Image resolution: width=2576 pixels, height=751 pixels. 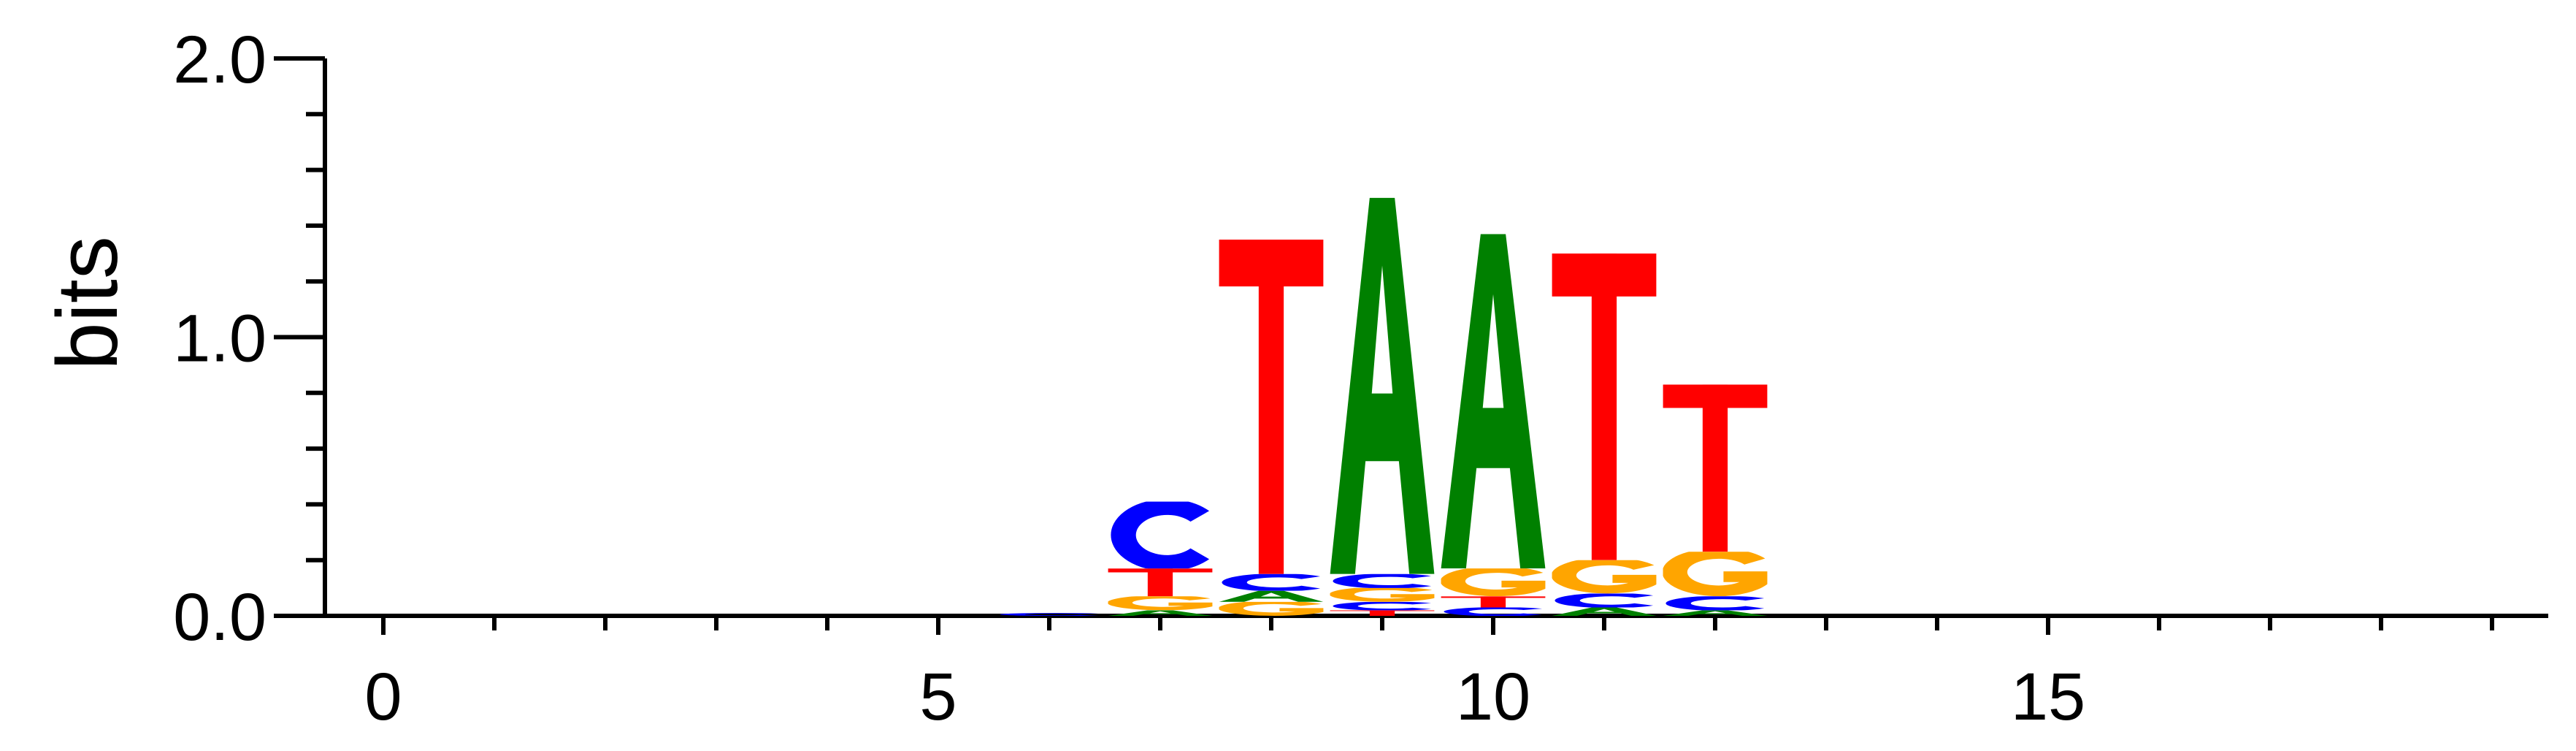 What do you see at coordinates (220, 339) in the screenshot?
I see `y-tick-label: 1.0` at bounding box center [220, 339].